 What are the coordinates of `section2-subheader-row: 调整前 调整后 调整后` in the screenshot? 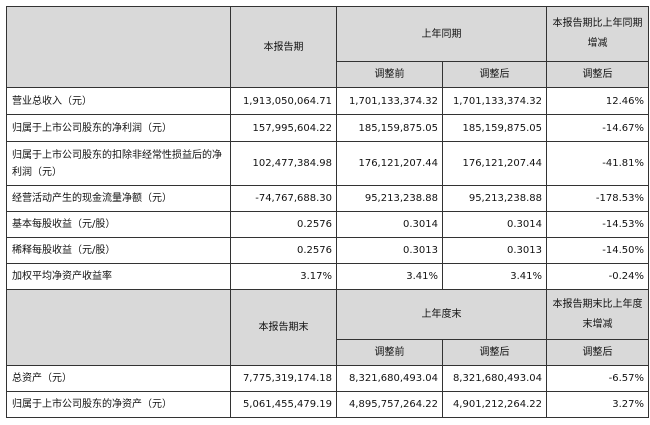 It's located at (328, 352).